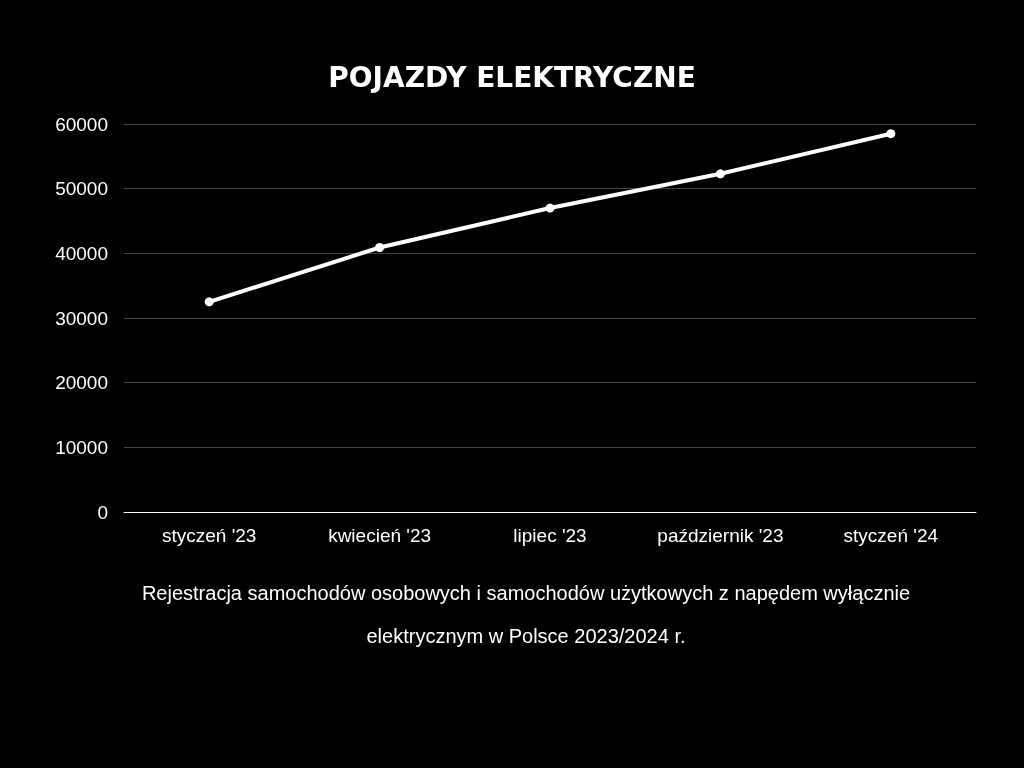 The image size is (1024, 768). Describe the element at coordinates (526, 615) in the screenshot. I see `text: Rejestracja samochodów osobowych i samochodów użytkowych z napędem wyłącznie elektrycznym w Polsce 2023/2024 r.` at that location.